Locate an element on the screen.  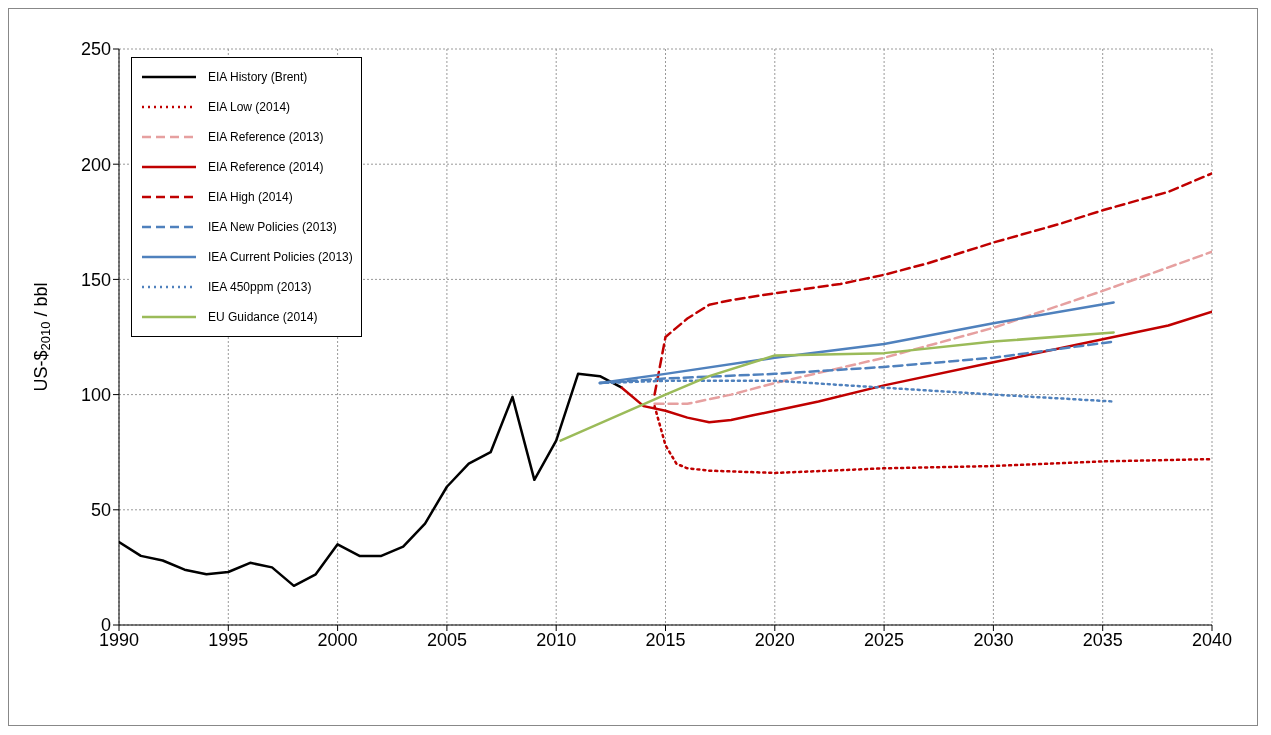
x-tick-label: 2040 is located at coordinates (1212, 639).